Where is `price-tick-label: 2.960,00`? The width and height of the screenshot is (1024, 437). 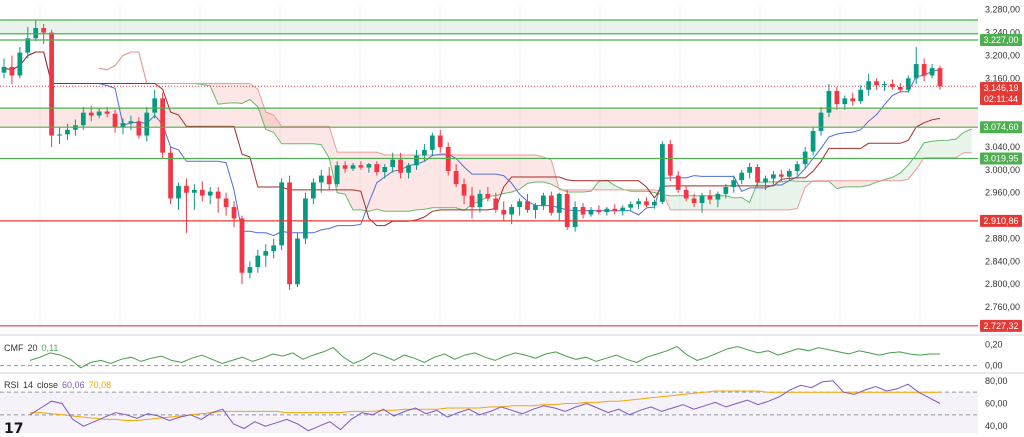
price-tick-label: 2.960,00 is located at coordinates (1002, 193).